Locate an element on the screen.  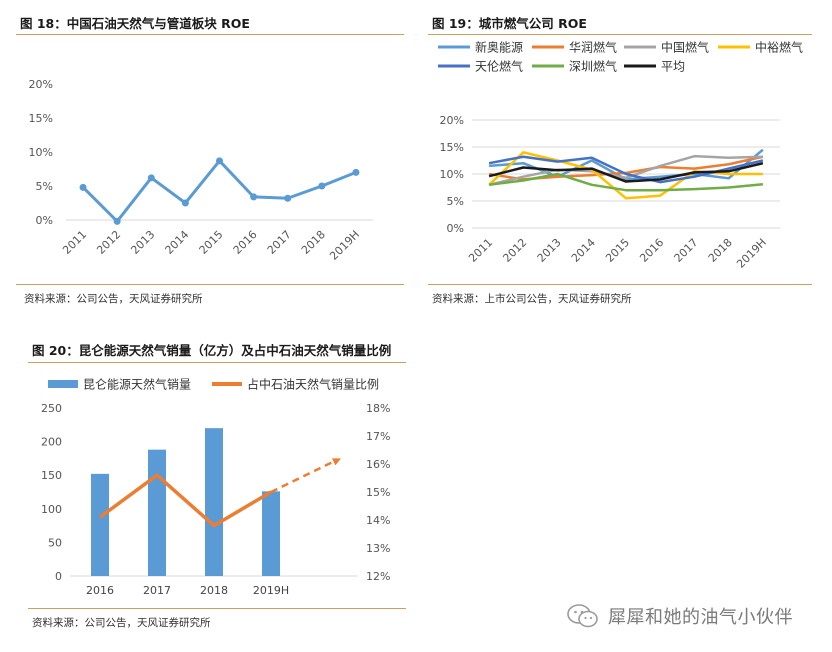
figure19-legend-item-6: 平均 is located at coordinates (654, 67).